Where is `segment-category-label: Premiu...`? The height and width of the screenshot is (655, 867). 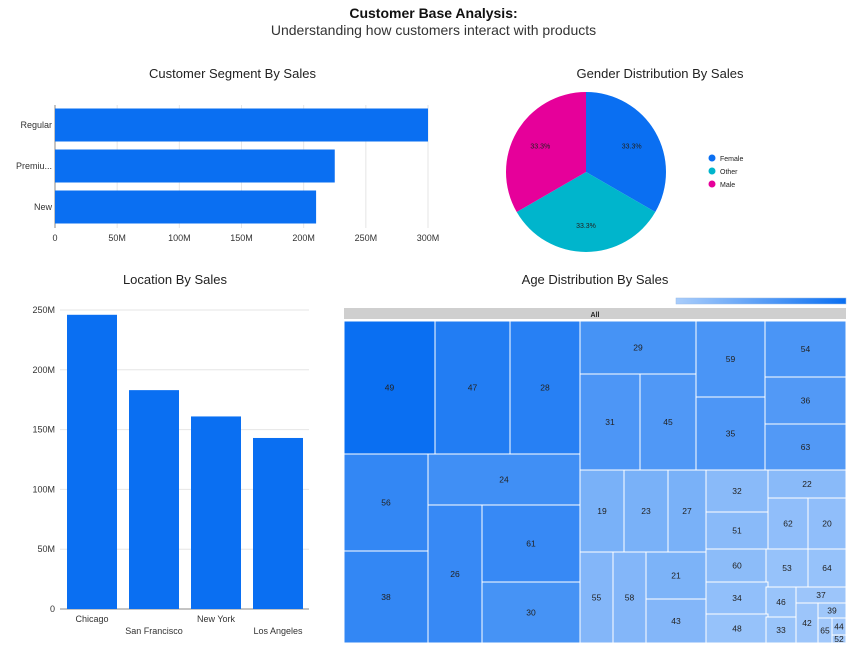
segment-category-label: Premiu... is located at coordinates (34, 166).